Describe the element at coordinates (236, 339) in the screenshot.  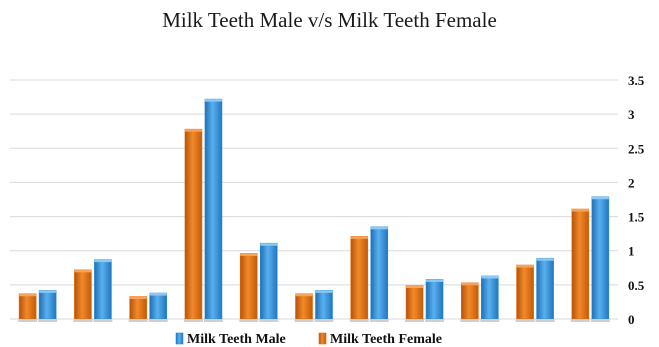
I see `legend-label: Milk Teeth Male` at that location.